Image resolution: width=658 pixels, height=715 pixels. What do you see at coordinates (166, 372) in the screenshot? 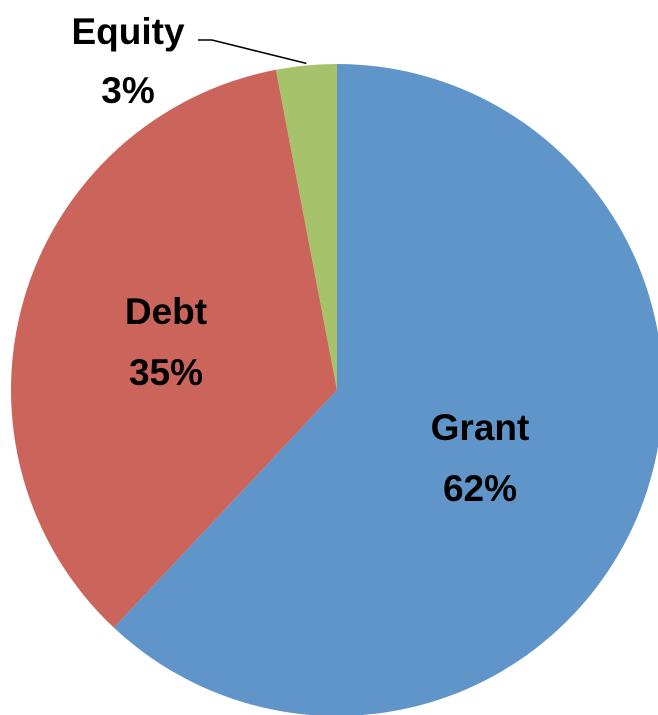
I see `slice-percent-debt: 35%` at bounding box center [166, 372].